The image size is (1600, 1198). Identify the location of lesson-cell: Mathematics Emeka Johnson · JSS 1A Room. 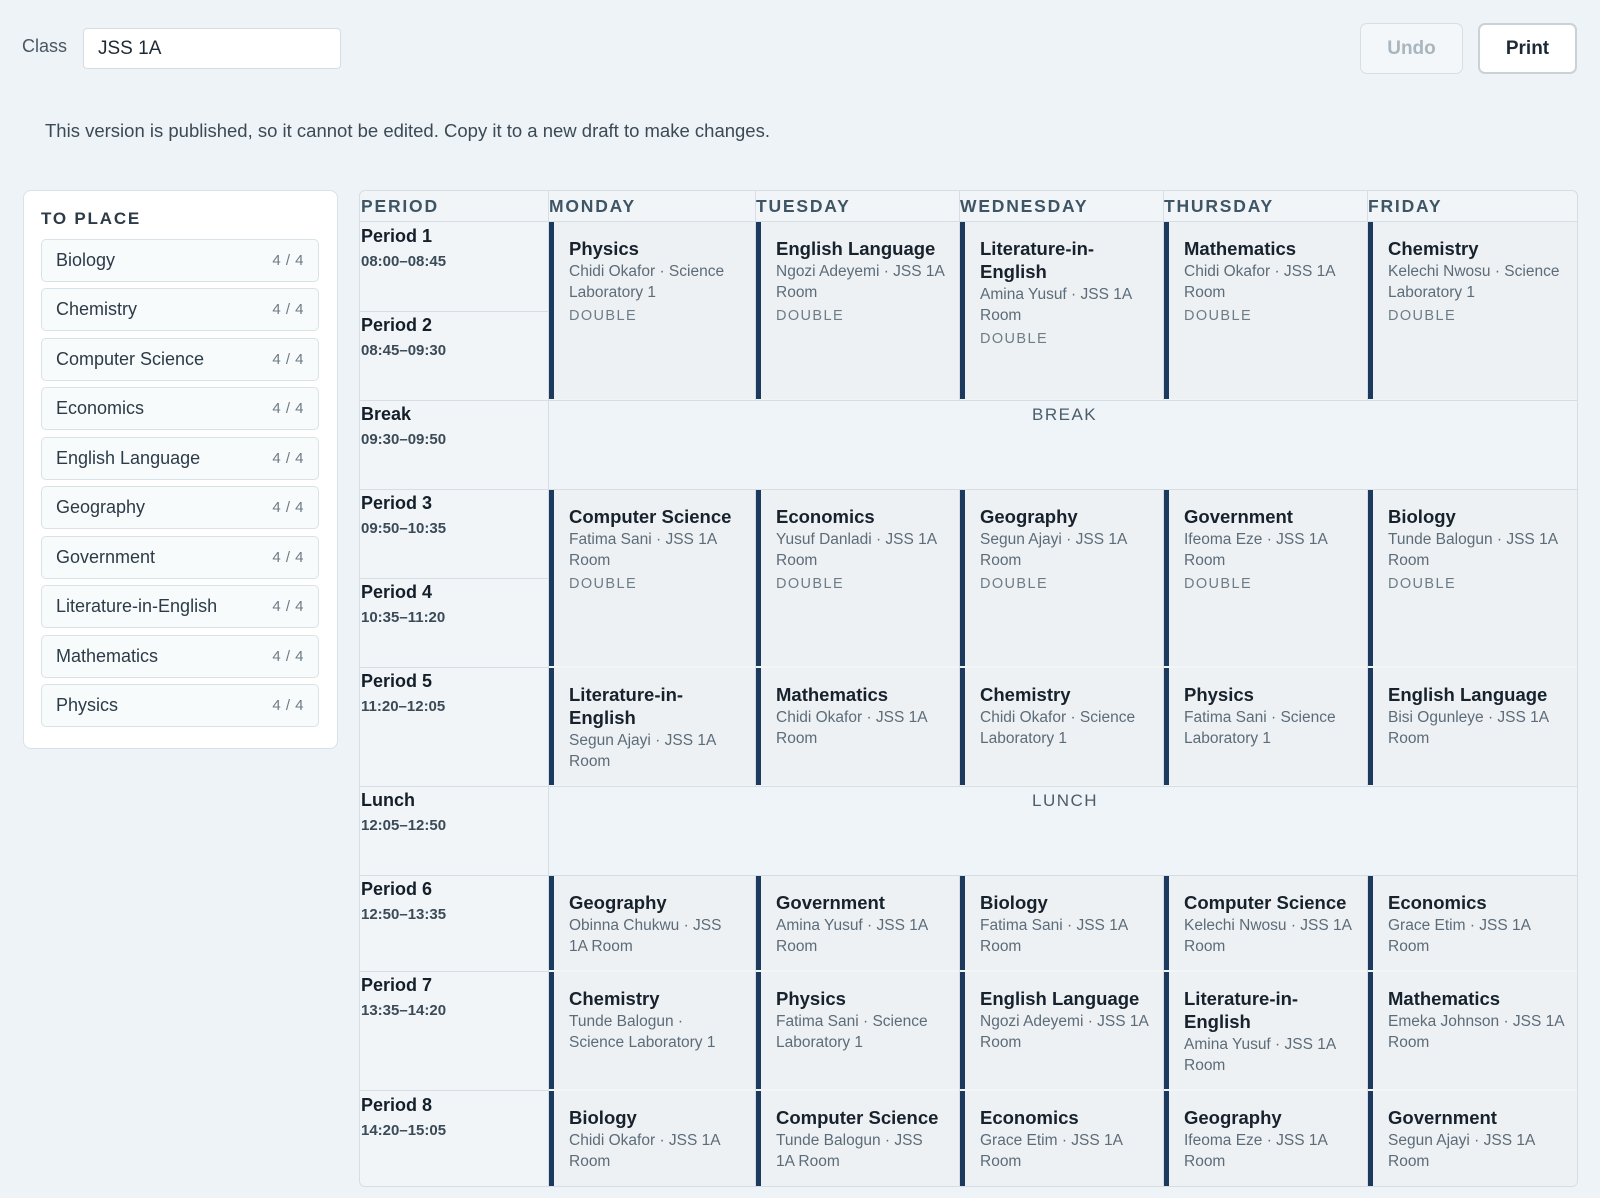
(1472, 1030).